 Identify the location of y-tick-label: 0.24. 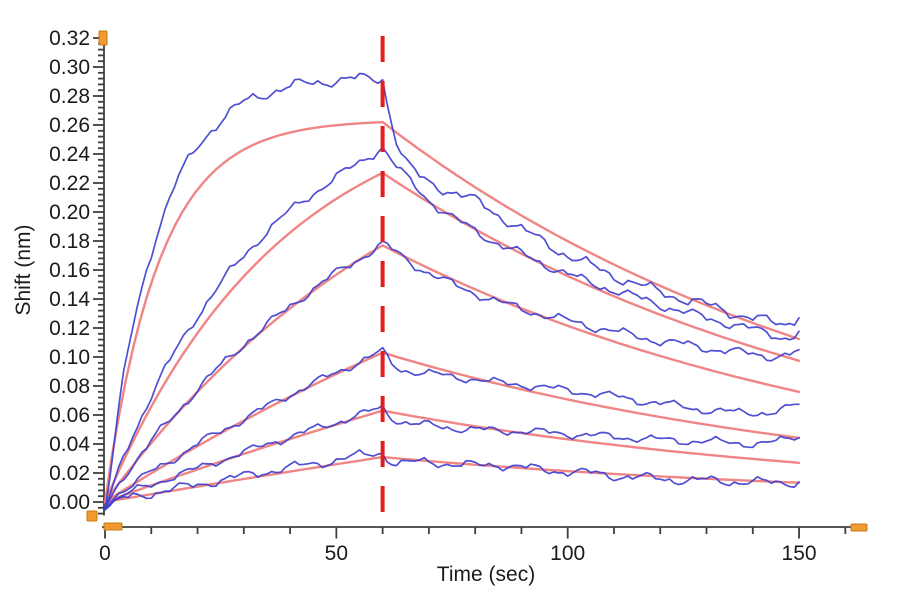
(69, 154).